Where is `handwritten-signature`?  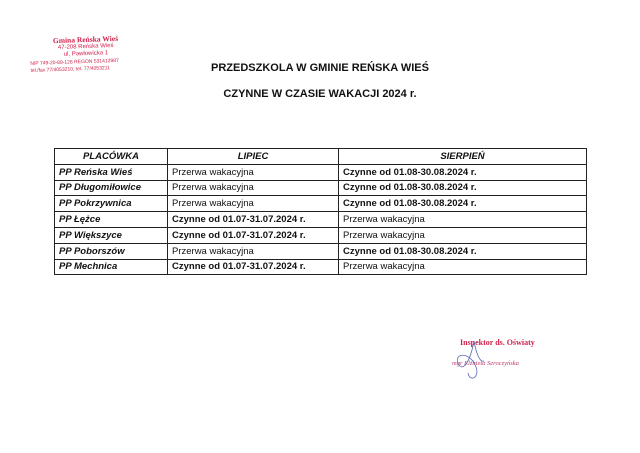 handwritten-signature is located at coordinates (470, 359).